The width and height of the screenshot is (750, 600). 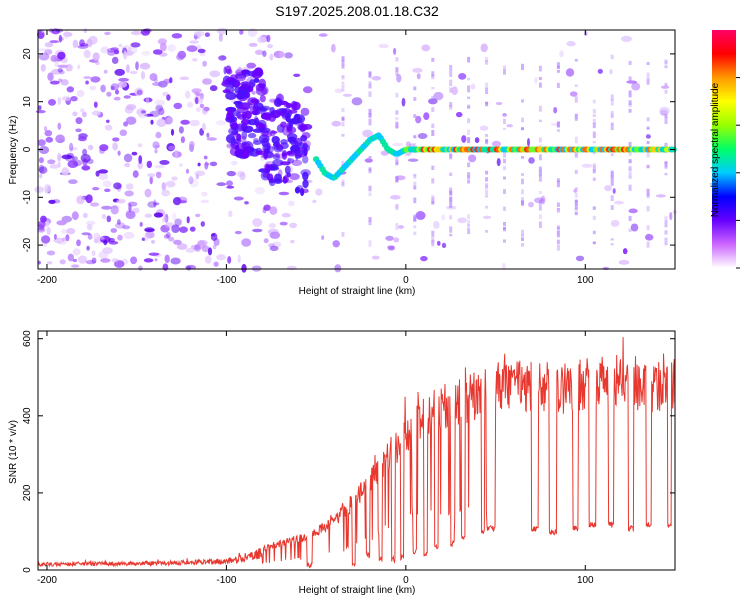 I want to click on spectrogram-y-tick-label: 0, so click(x=27, y=149).